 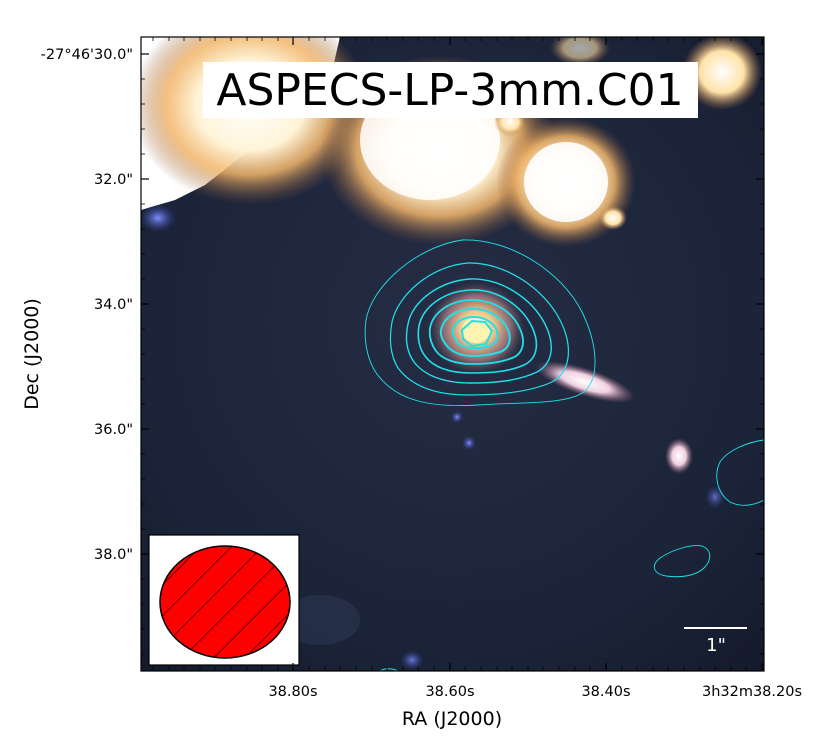 I want to click on beam-ellipse, so click(x=225, y=602).